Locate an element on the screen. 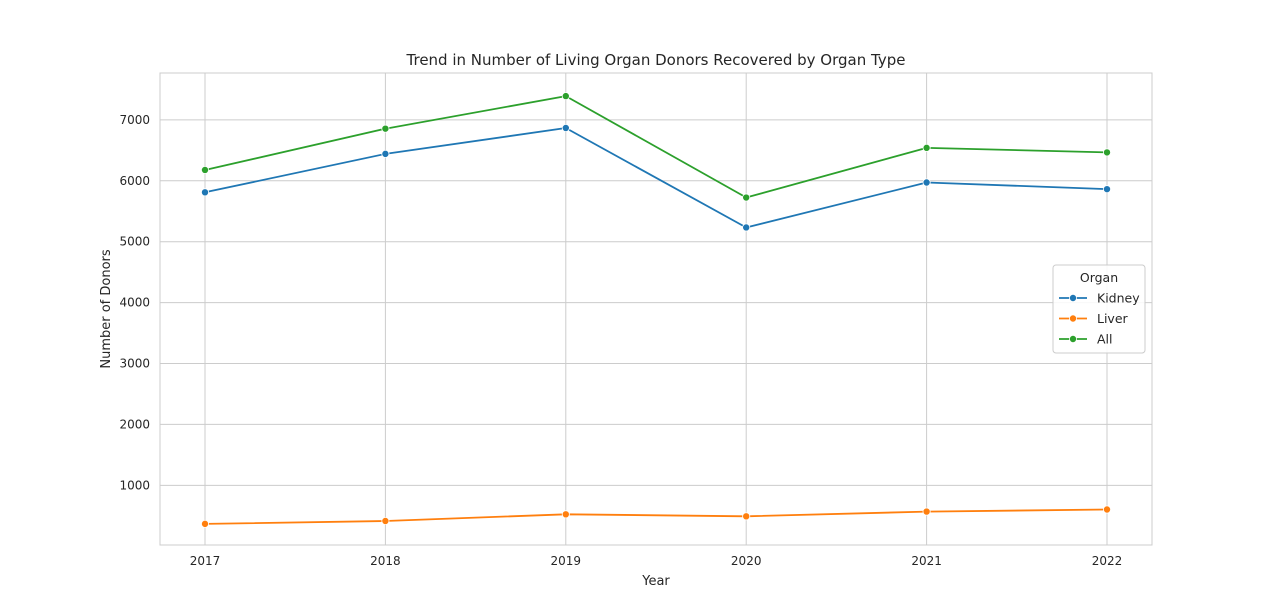 Image resolution: width=1280 pixels, height=612 pixels. legend: Organ Kidney Liver All is located at coordinates (1099, 309).